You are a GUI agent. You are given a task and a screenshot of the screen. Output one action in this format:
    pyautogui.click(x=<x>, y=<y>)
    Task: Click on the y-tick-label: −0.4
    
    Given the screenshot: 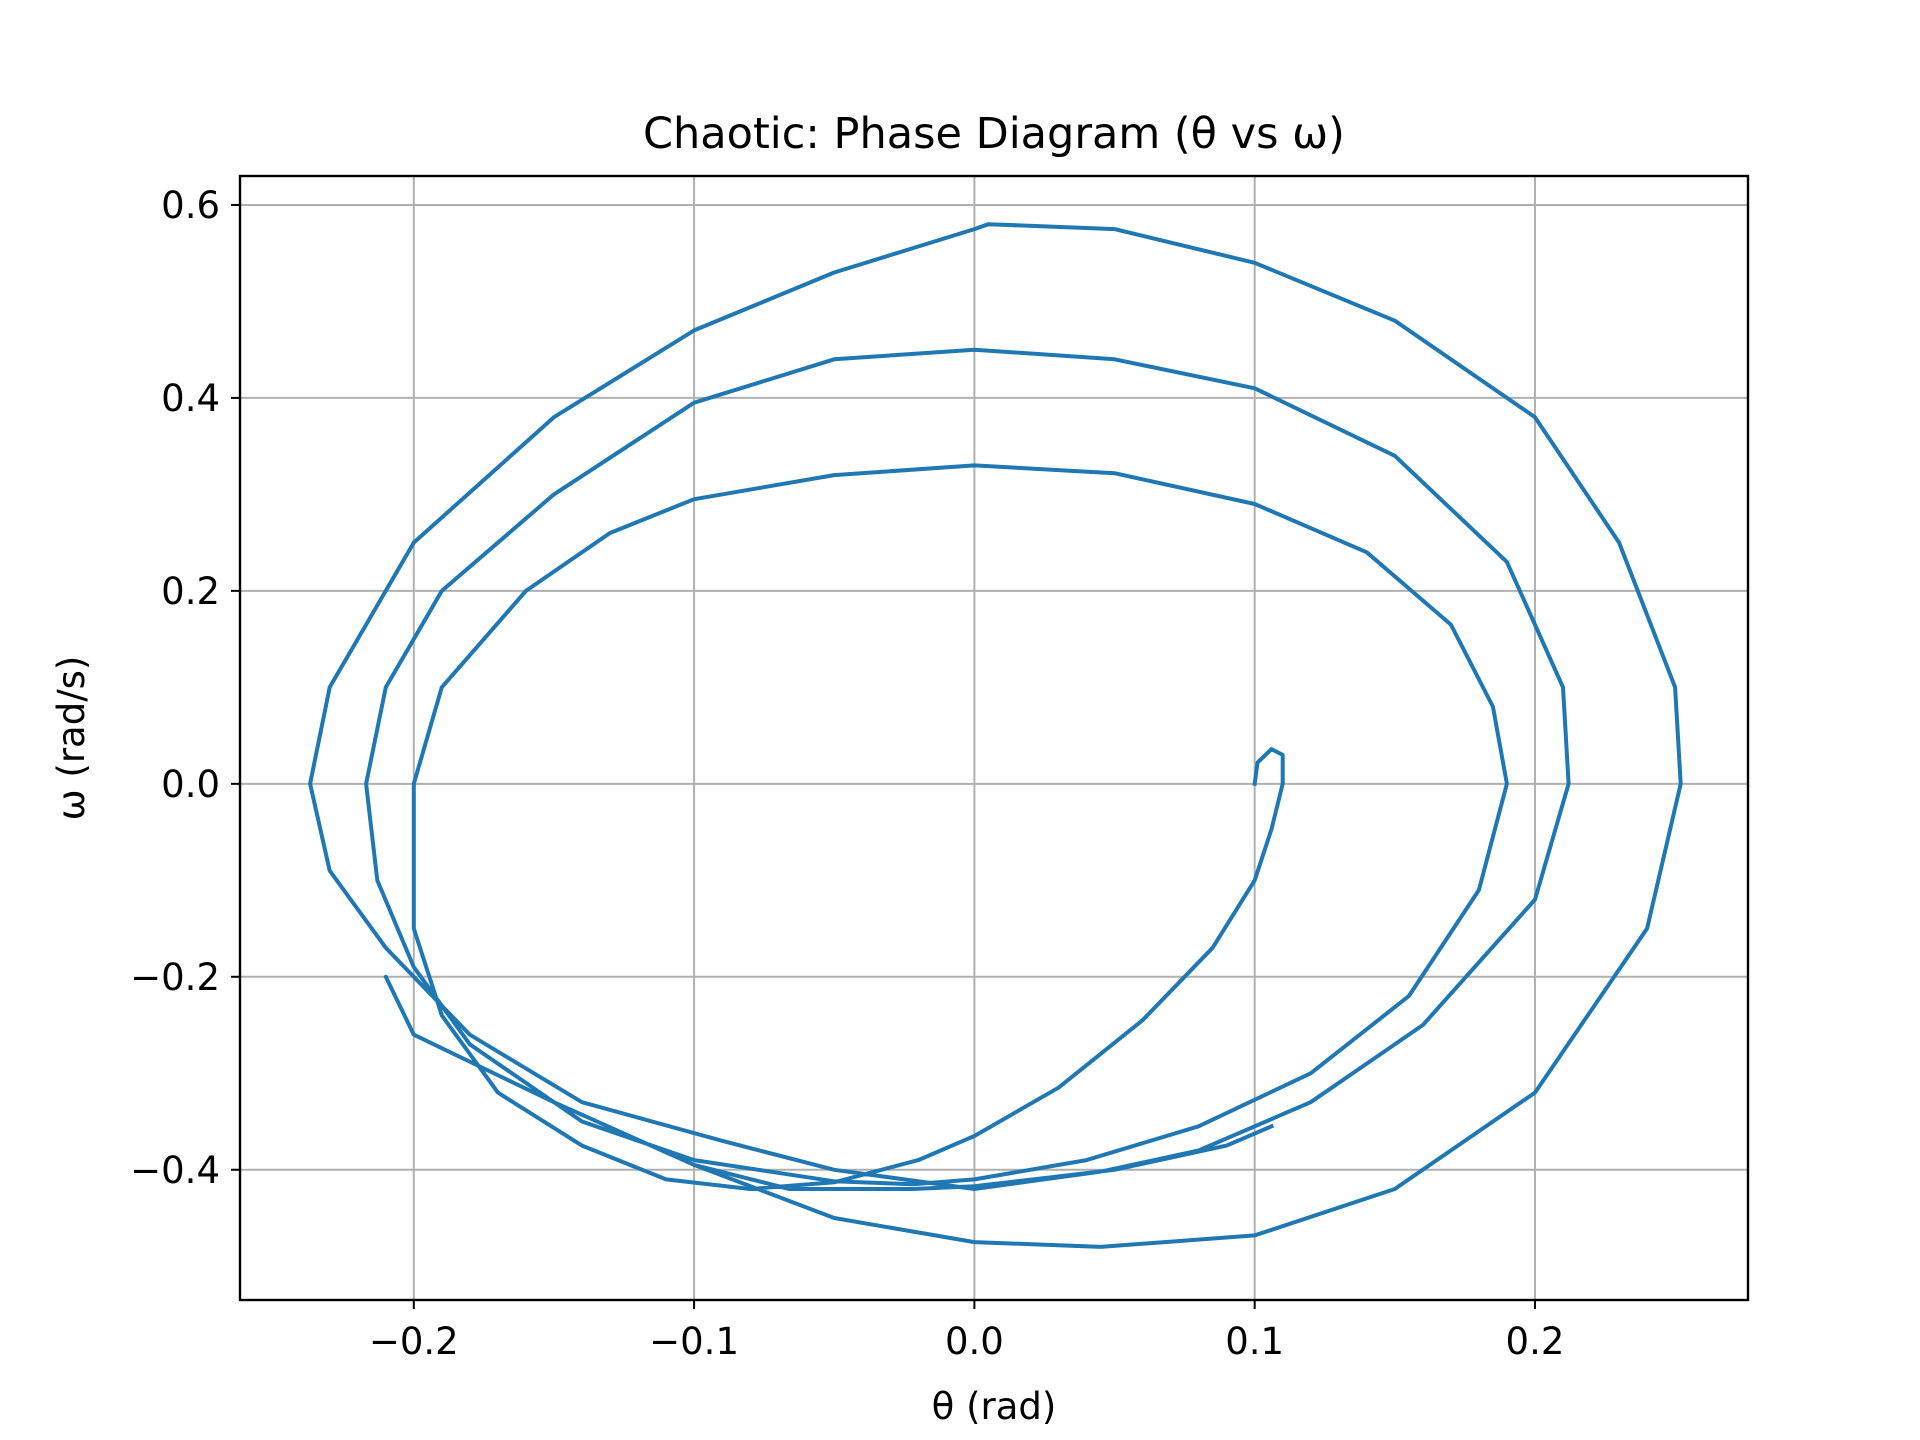 What is the action you would take?
    pyautogui.click(x=175, y=1170)
    